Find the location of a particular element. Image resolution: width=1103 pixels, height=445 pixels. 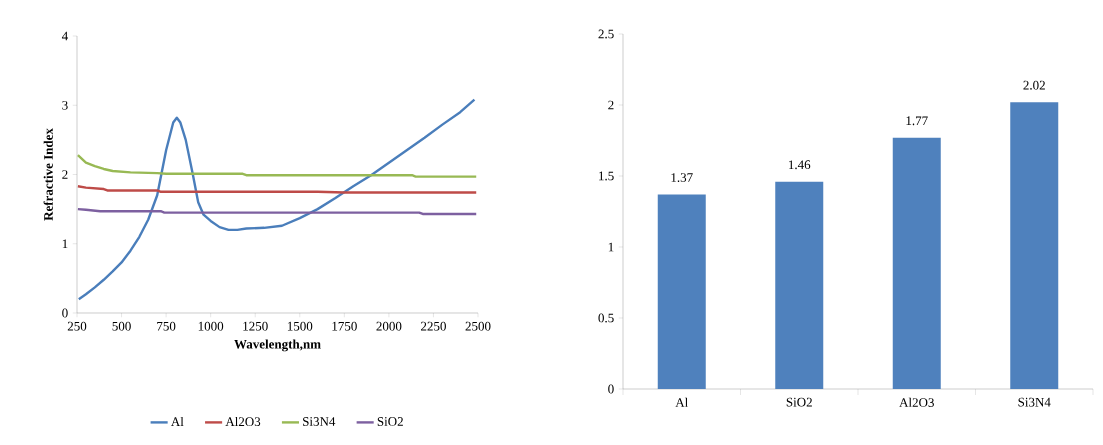

x-tick-label: 2250 is located at coordinates (433, 326).